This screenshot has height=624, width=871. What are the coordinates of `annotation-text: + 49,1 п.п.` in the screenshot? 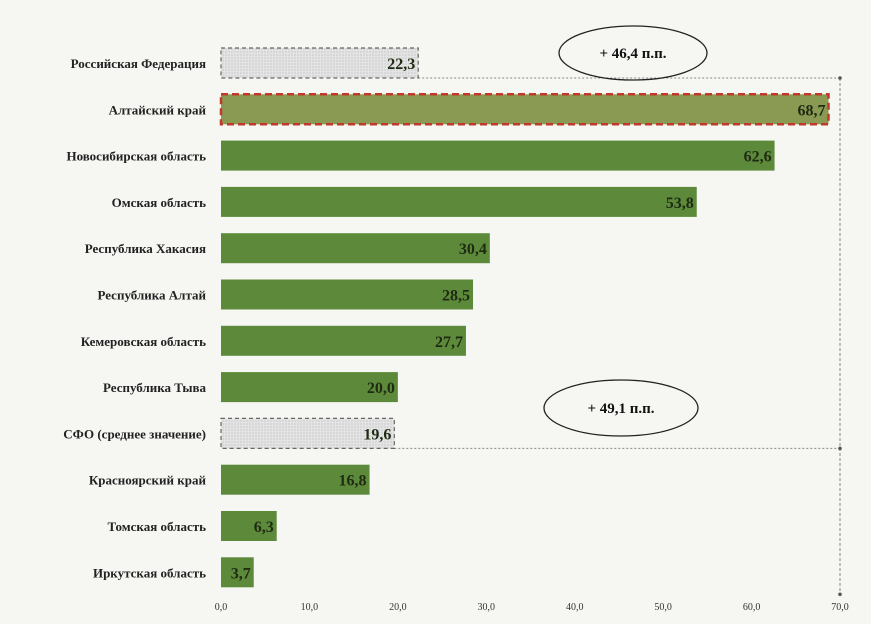 It's located at (620, 409).